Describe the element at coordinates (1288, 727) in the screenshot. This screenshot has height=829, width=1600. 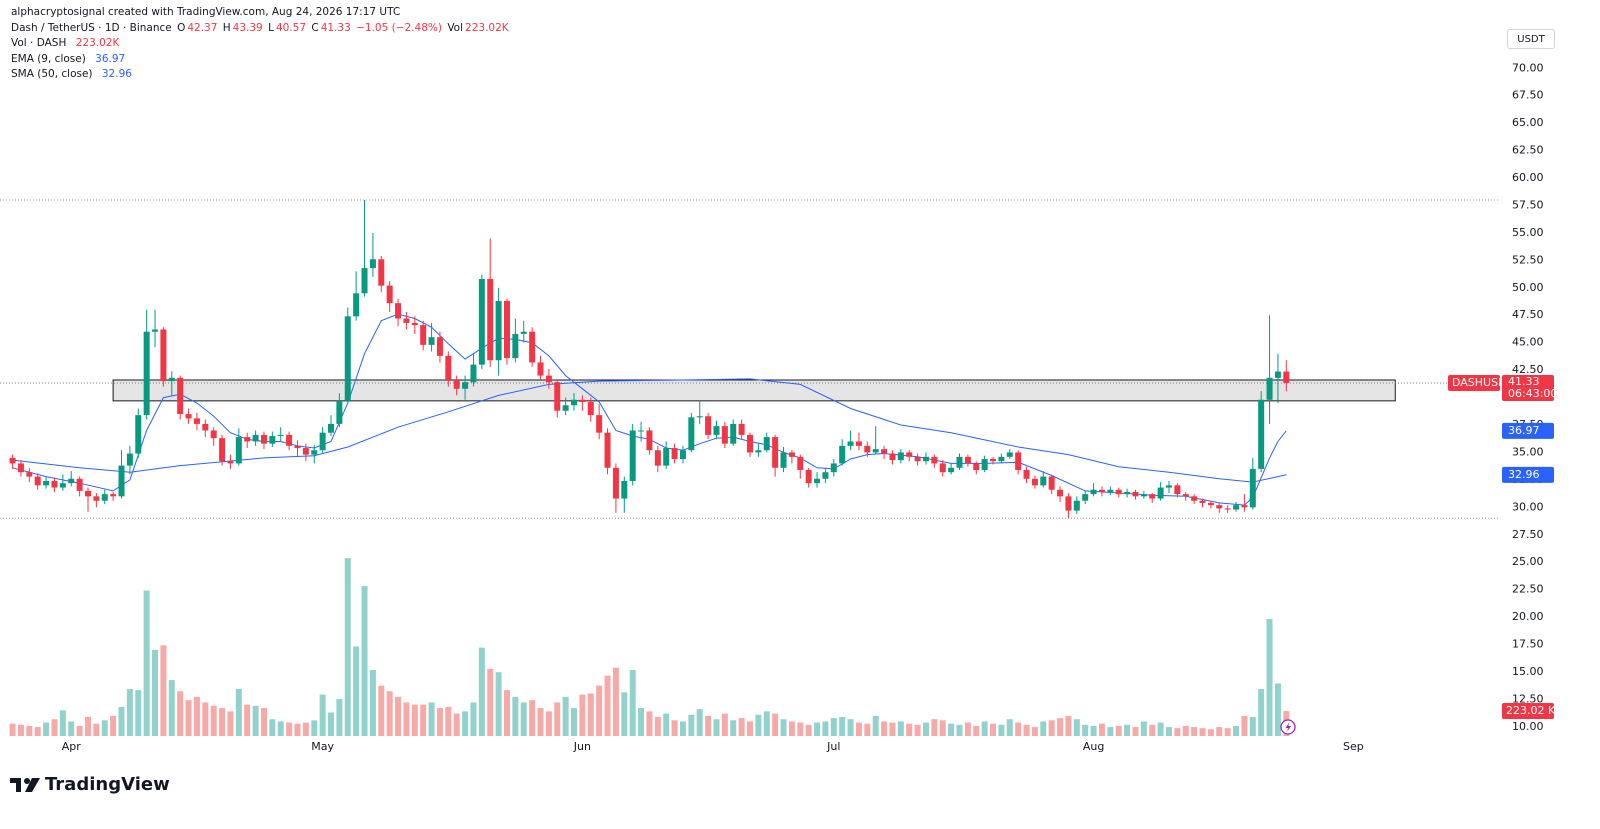
I see `alert-icon` at that location.